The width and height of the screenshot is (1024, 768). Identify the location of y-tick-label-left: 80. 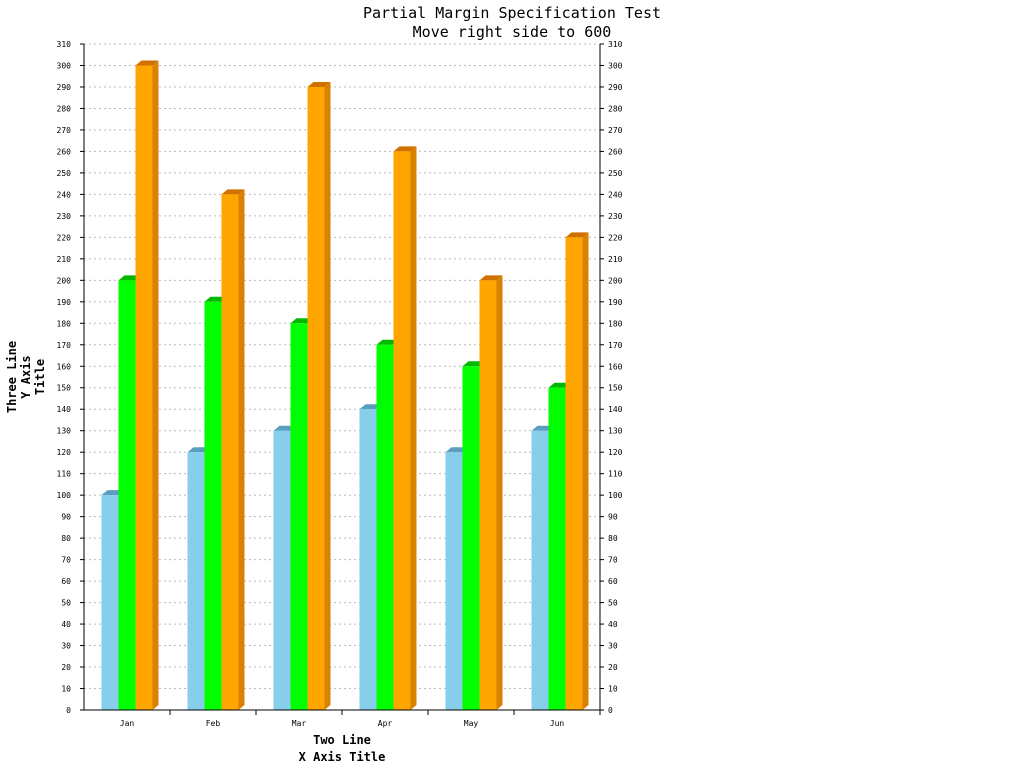
(66, 538).